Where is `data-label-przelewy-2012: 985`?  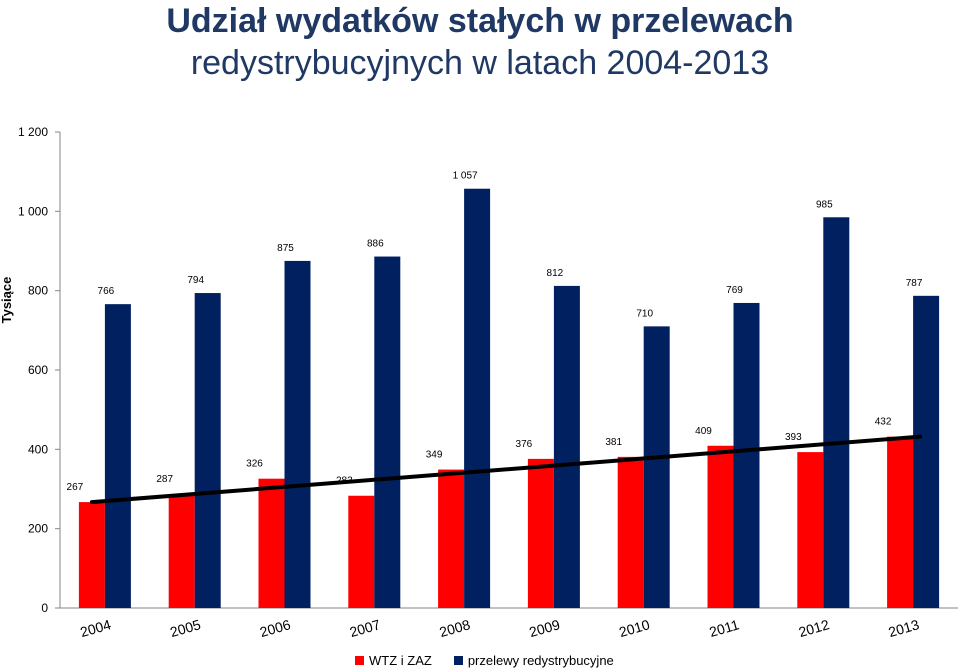
data-label-przelewy-2012: 985 is located at coordinates (824, 204).